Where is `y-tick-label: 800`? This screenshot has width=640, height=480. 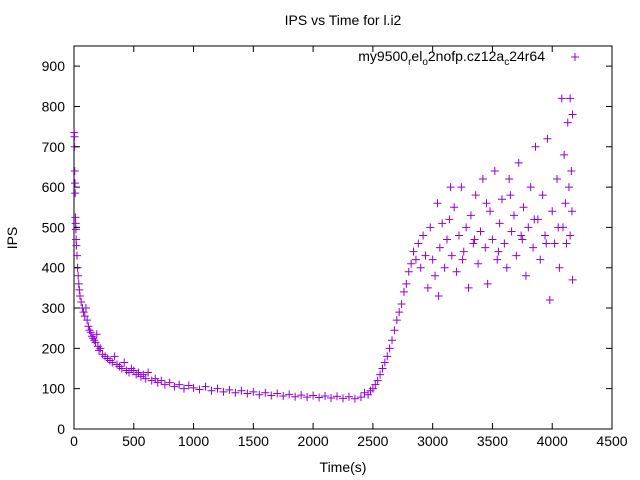
y-tick-label: 800 is located at coordinates (54, 106).